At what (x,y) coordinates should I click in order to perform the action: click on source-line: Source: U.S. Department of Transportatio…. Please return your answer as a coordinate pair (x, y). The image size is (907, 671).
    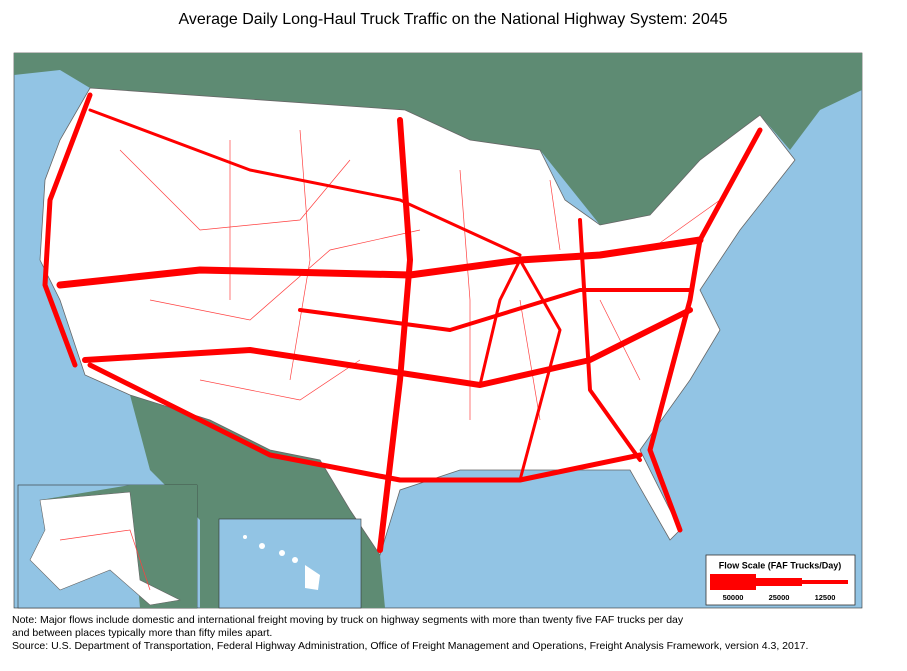
    Looking at the image, I should click on (410, 646).